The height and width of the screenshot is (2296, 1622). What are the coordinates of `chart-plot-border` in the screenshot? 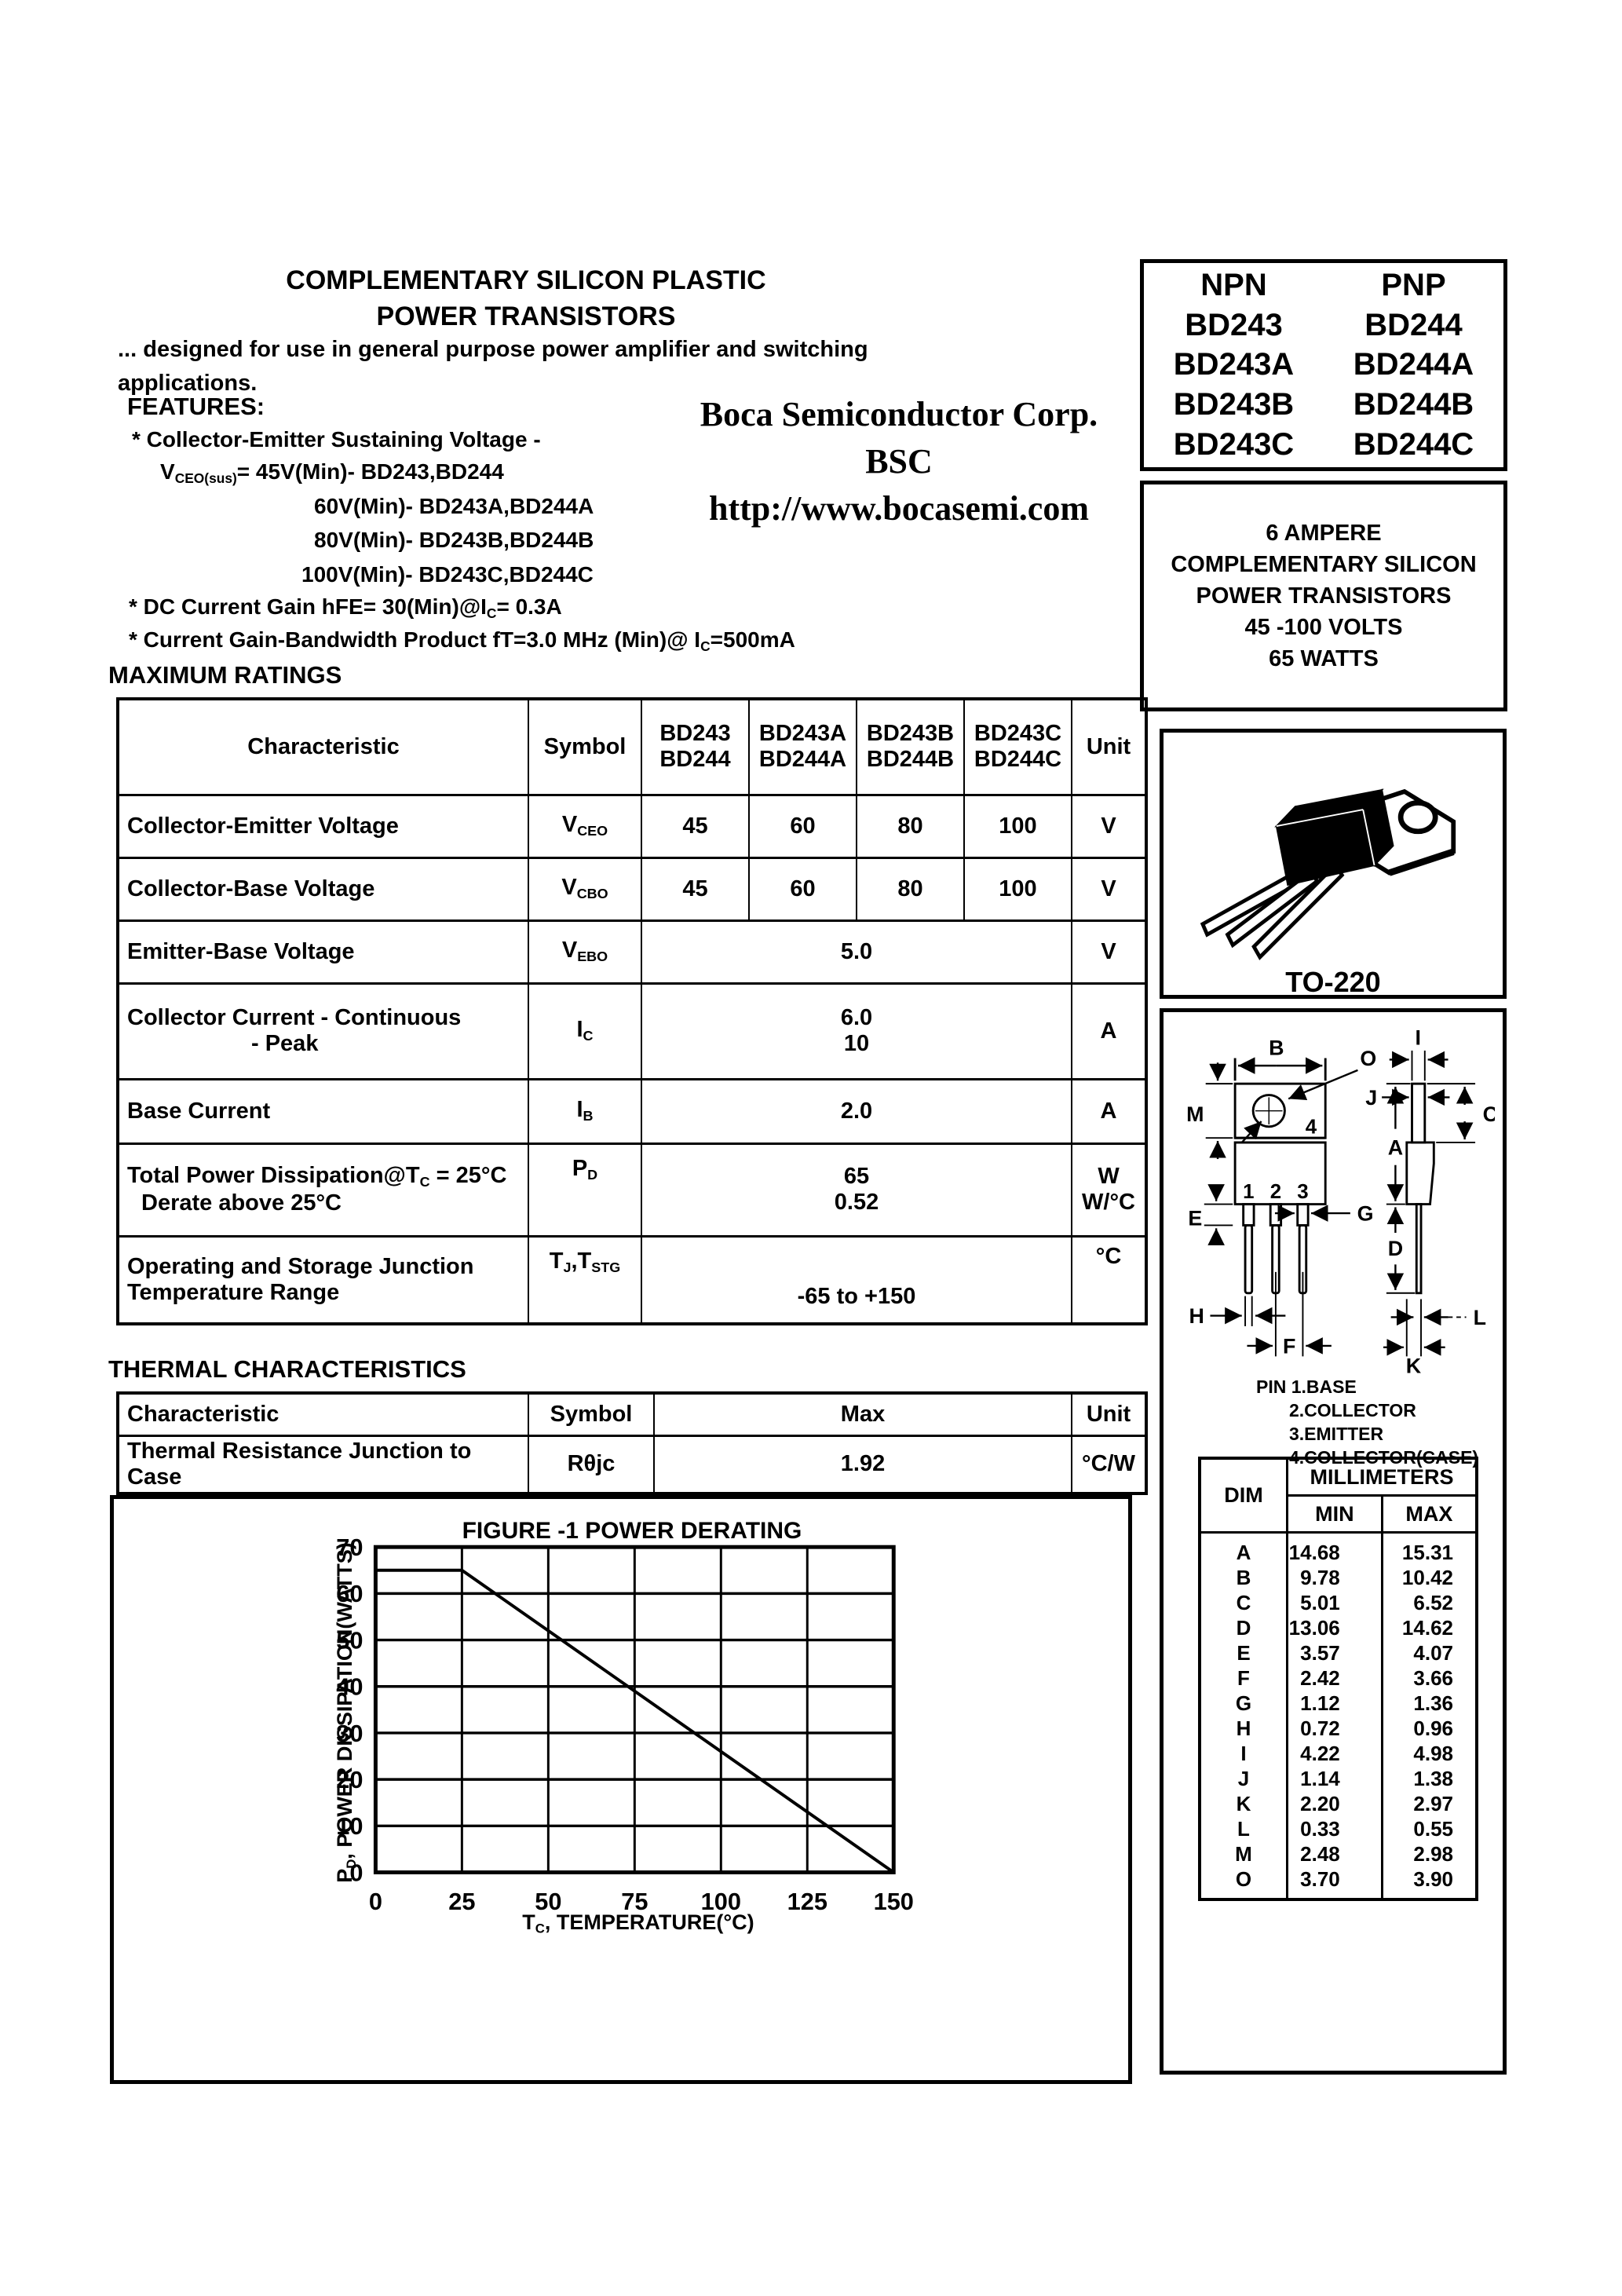 It's located at (634, 1710).